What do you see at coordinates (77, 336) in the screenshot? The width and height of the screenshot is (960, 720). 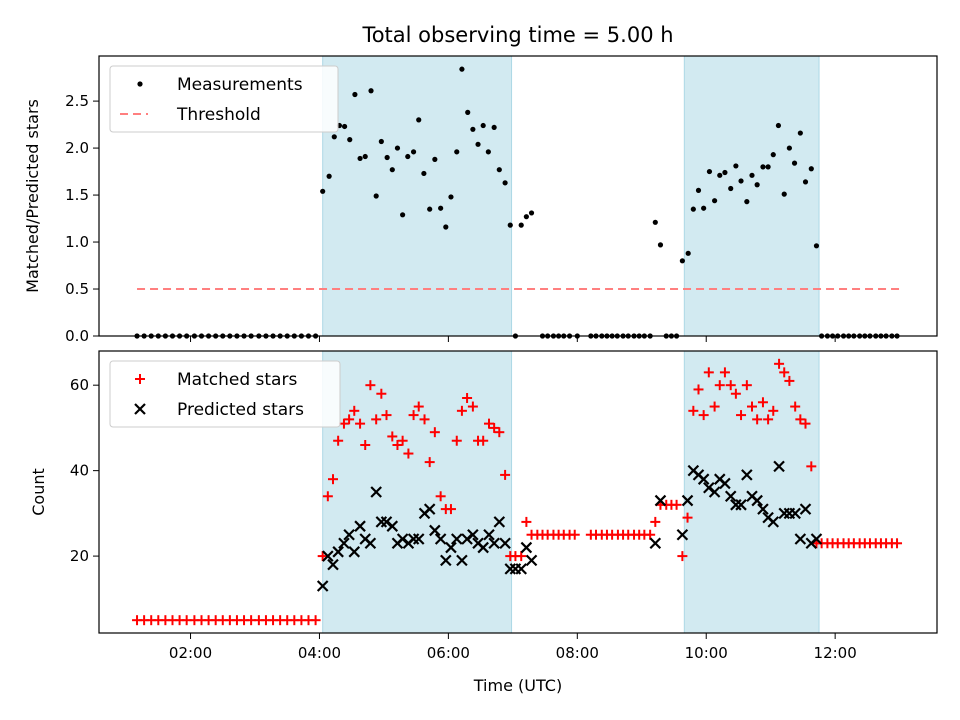 I see `y-tick-label: 0.0` at bounding box center [77, 336].